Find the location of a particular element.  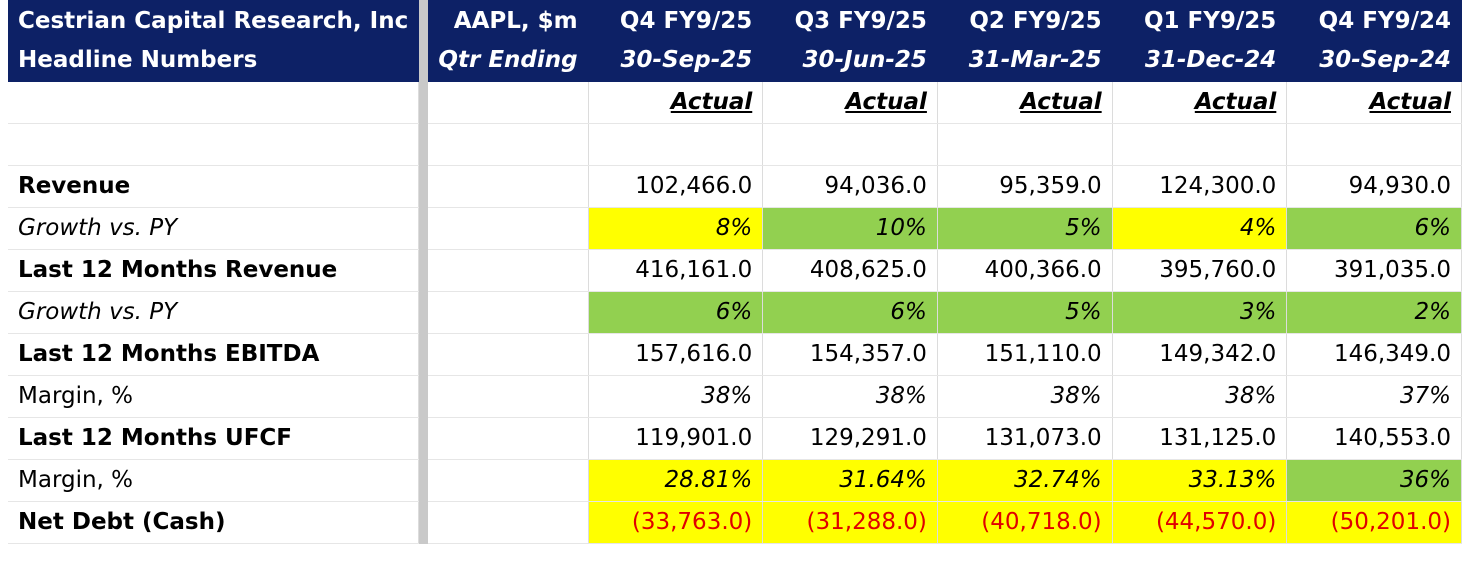

period-label-cell: Q3 FY9/25 is located at coordinates (850, 20).